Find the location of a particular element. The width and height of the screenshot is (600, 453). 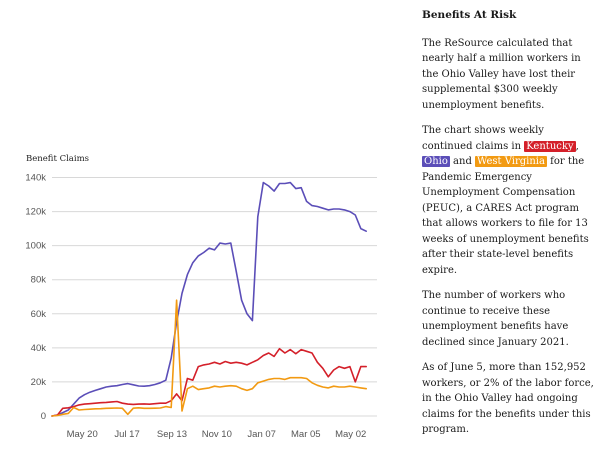

y-tick-label: 0 is located at coordinates (43, 416).